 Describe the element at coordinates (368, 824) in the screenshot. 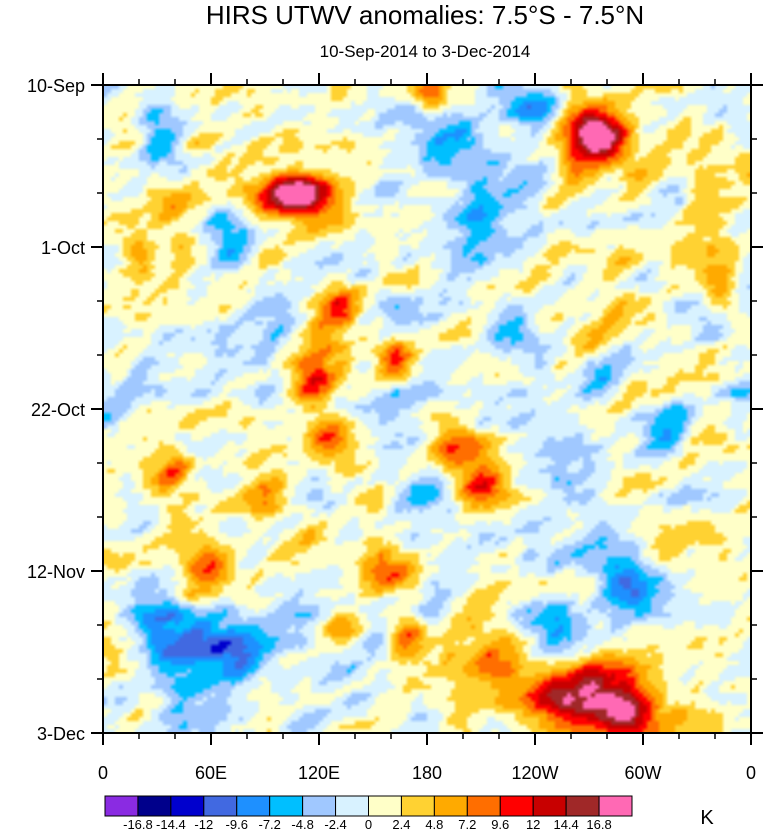

I see `colorbar-label: 0` at that location.